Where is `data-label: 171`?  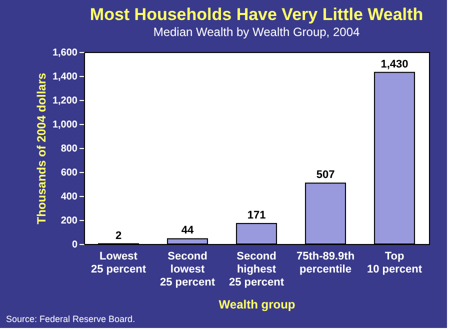 data-label: 171 is located at coordinates (256, 215).